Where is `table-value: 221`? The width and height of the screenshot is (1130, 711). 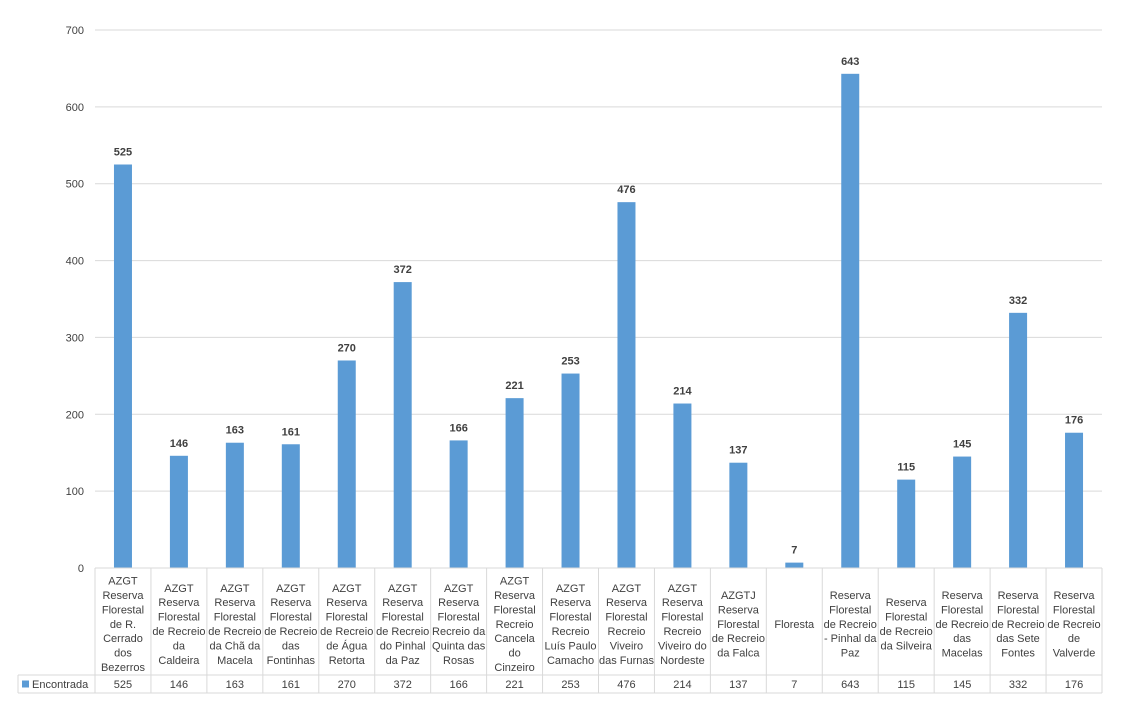
table-value: 221 is located at coordinates (514, 685).